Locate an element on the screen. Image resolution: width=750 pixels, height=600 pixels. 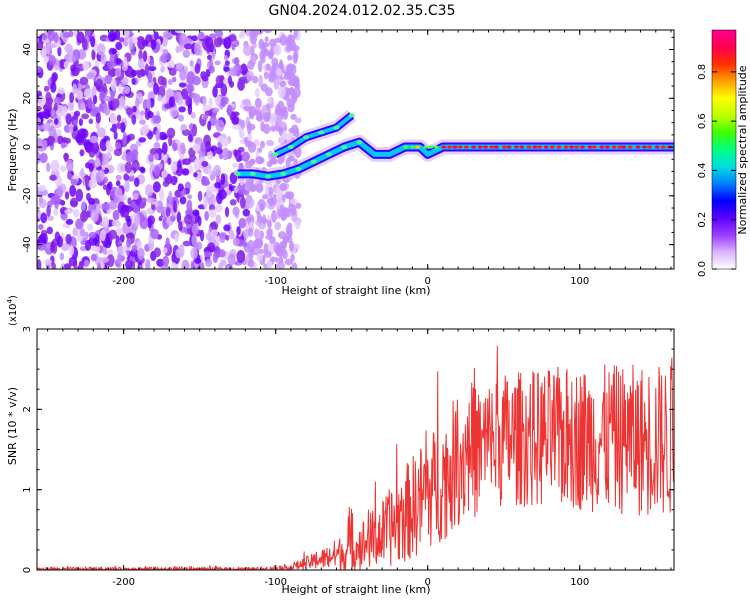
ridge-core is located at coordinates (313, 135).